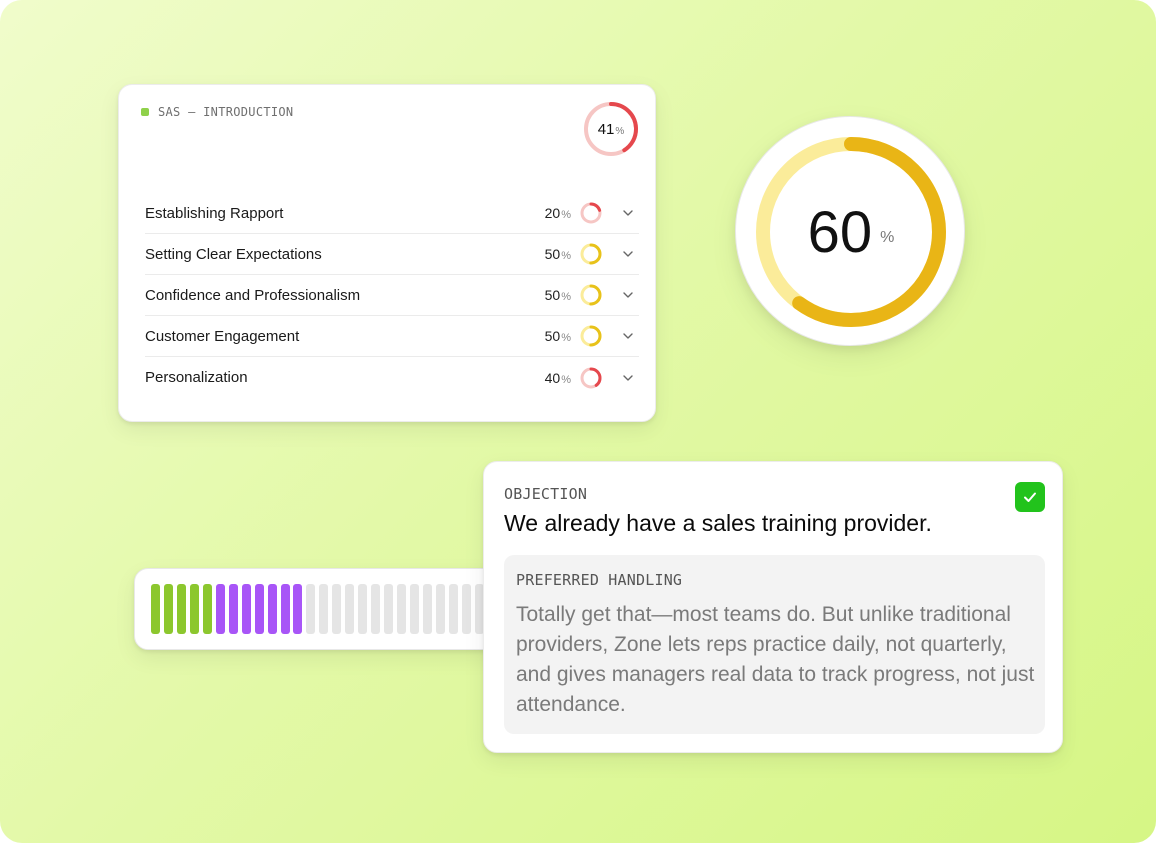 Image resolution: width=1156 pixels, height=843 pixels. I want to click on total-score-value: 41, so click(606, 129).